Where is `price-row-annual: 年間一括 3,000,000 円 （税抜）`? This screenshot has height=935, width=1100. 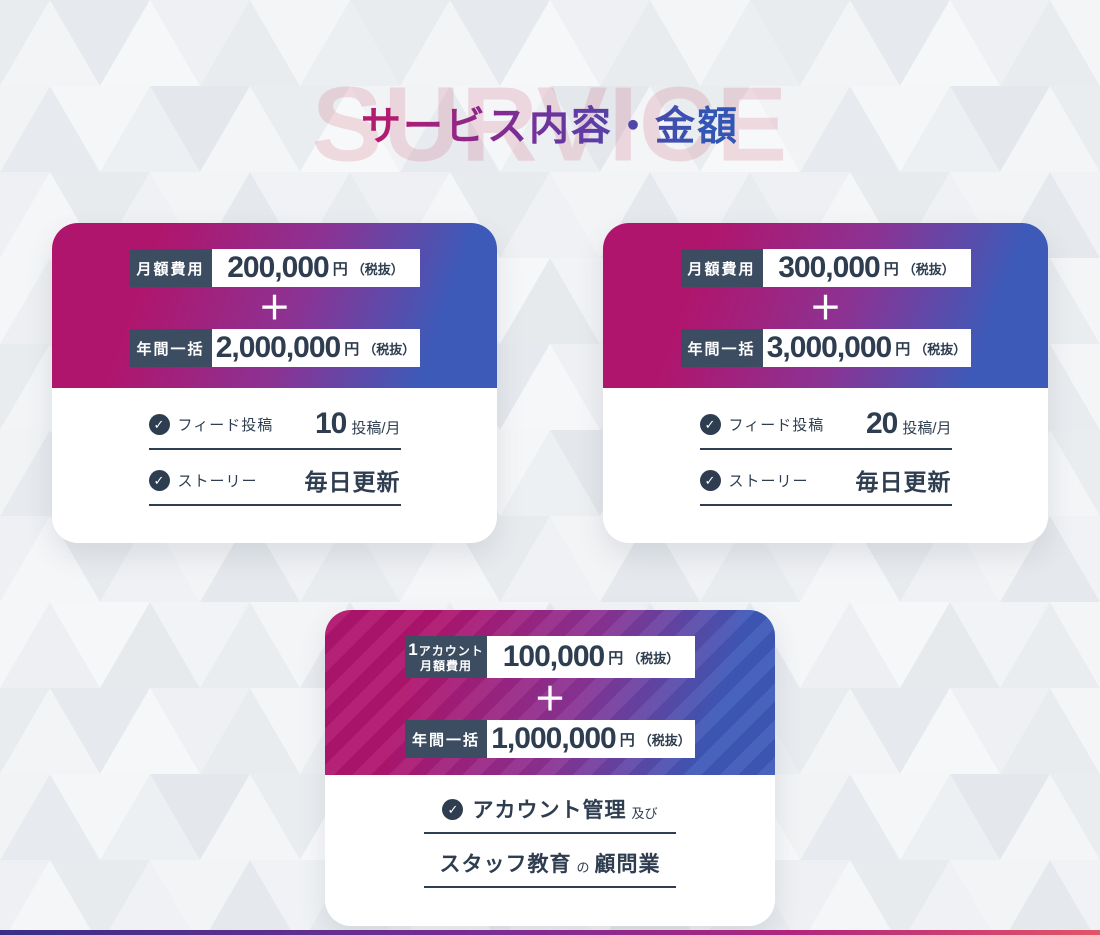 price-row-annual: 年間一括 3,000,000 円 （税抜） is located at coordinates (825, 348).